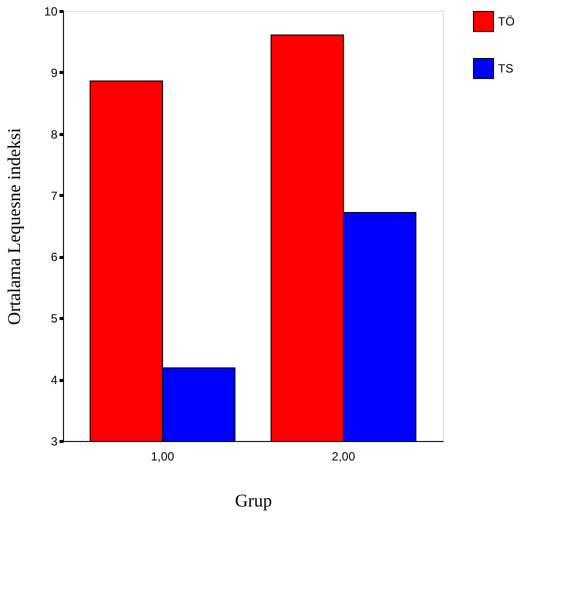 This screenshot has height=591, width=582. Describe the element at coordinates (54, 73) in the screenshot. I see `y-tick-label: 9` at that location.